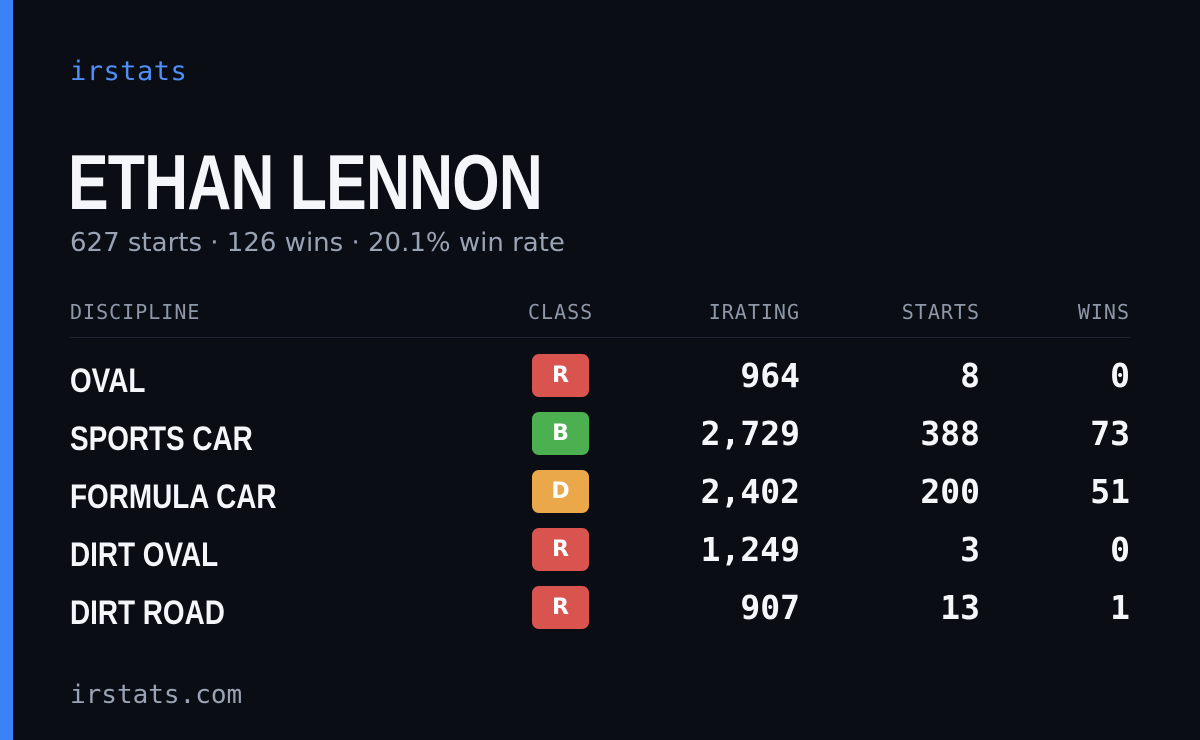 This screenshot has height=740, width=1200. What do you see at coordinates (970, 549) in the screenshot?
I see `starts-value: 3` at bounding box center [970, 549].